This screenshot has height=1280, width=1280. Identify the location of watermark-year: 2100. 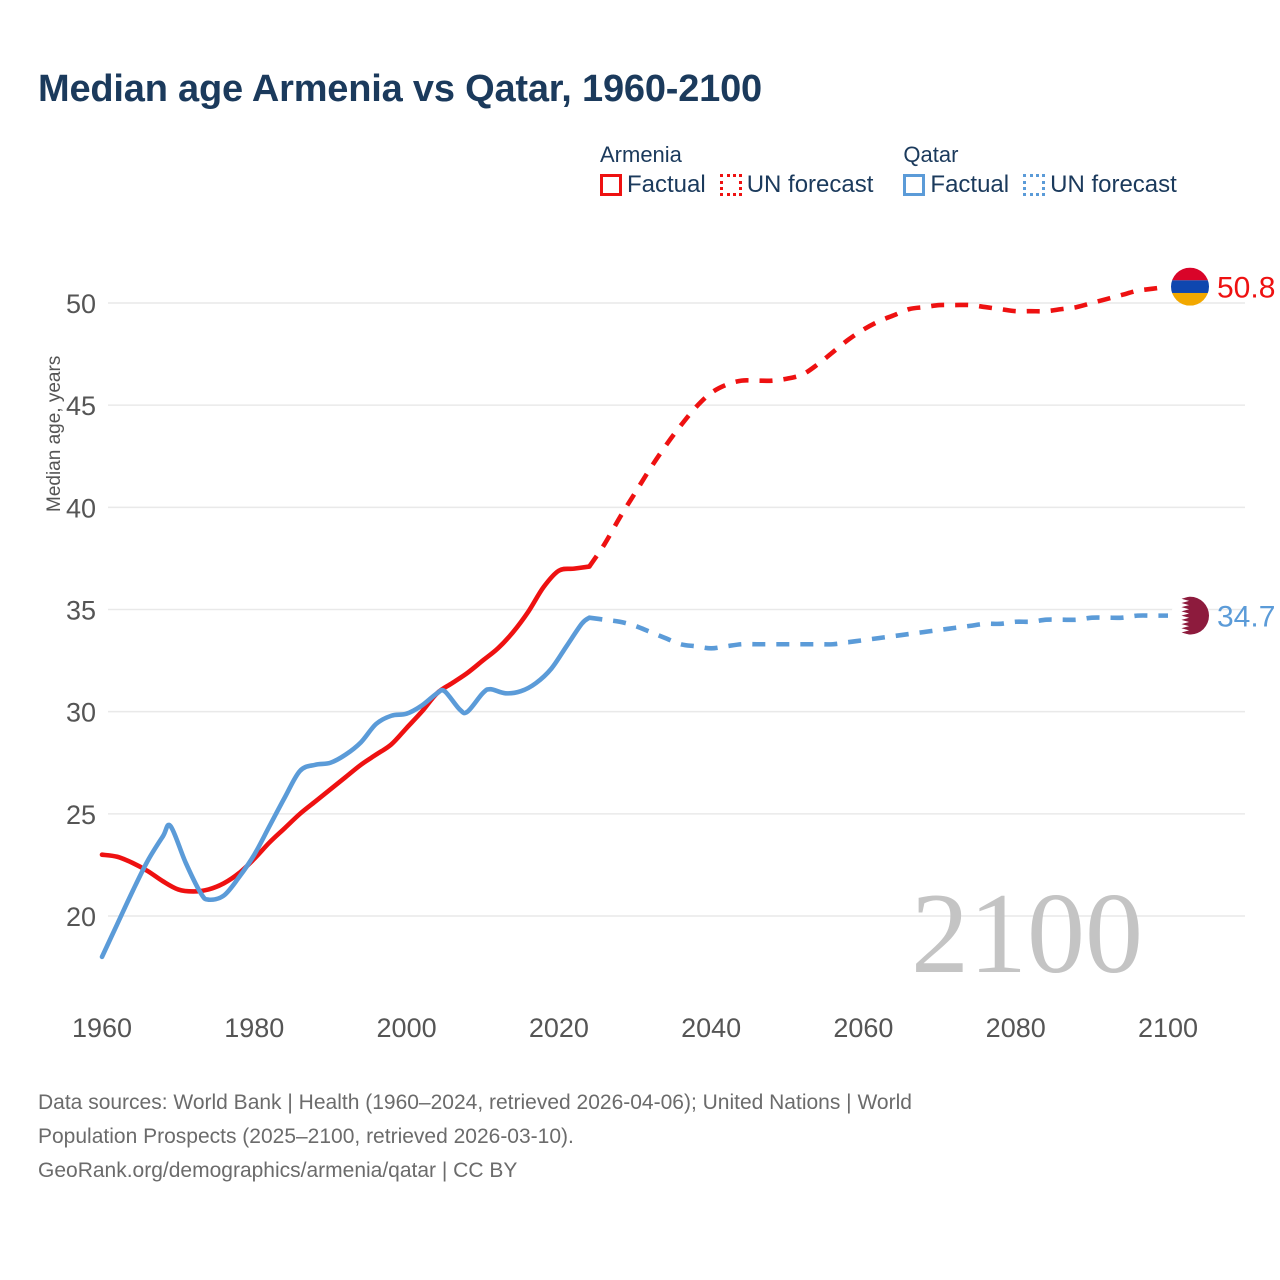
(1027, 934).